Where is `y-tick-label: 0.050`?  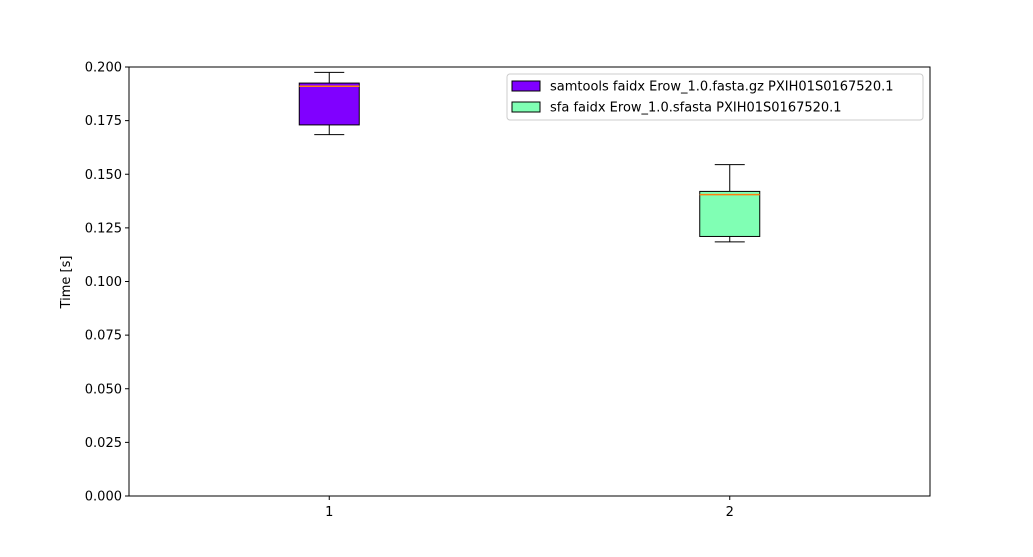
y-tick-label: 0.050 is located at coordinates (103, 389).